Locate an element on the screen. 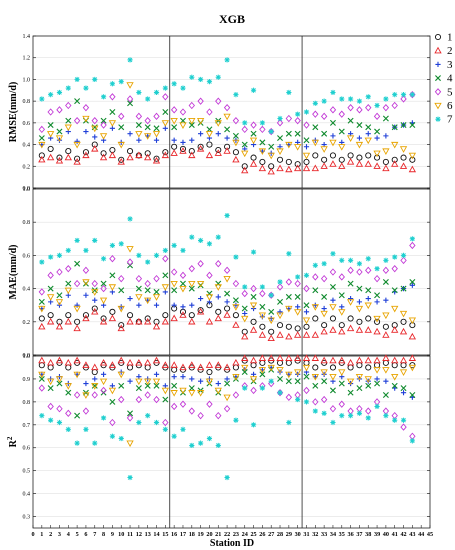  legend-marker is located at coordinates (438, 37).